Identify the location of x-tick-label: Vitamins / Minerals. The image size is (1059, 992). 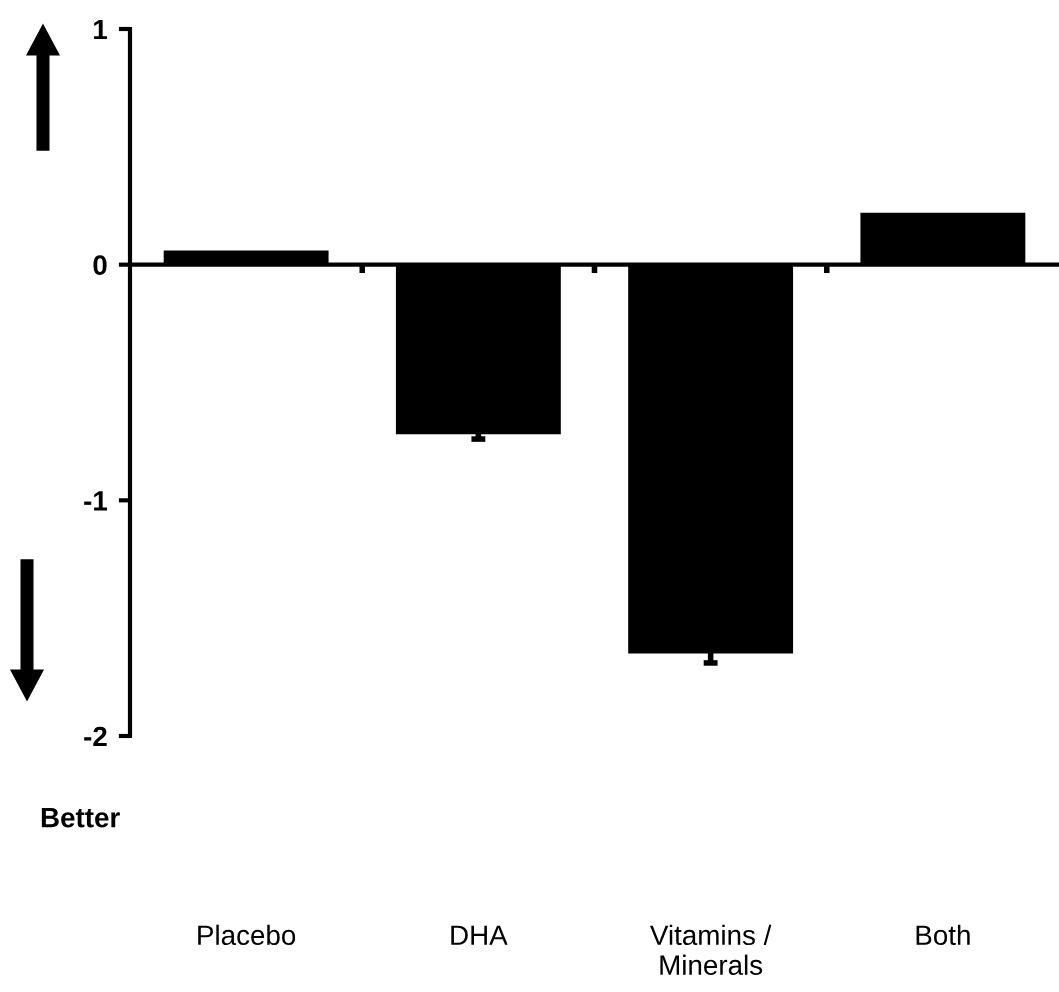
(711, 949).